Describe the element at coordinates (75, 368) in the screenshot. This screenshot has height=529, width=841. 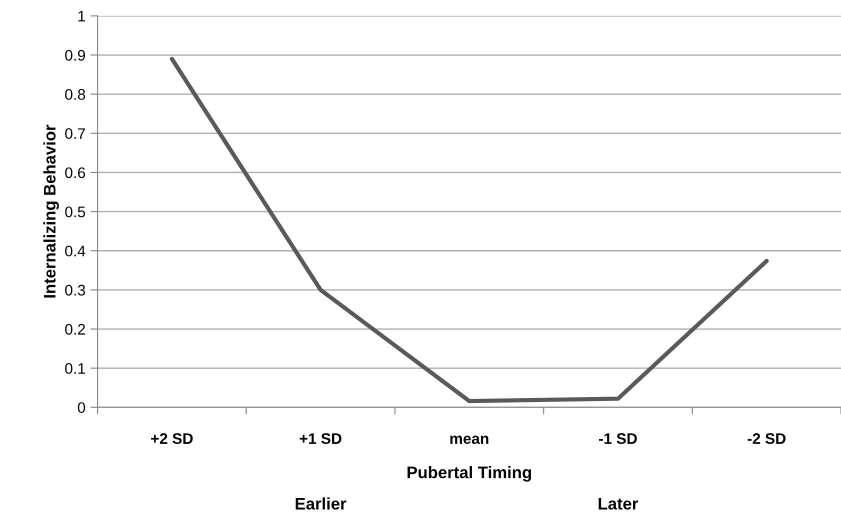
I see `y-tick-label: 0.1` at that location.